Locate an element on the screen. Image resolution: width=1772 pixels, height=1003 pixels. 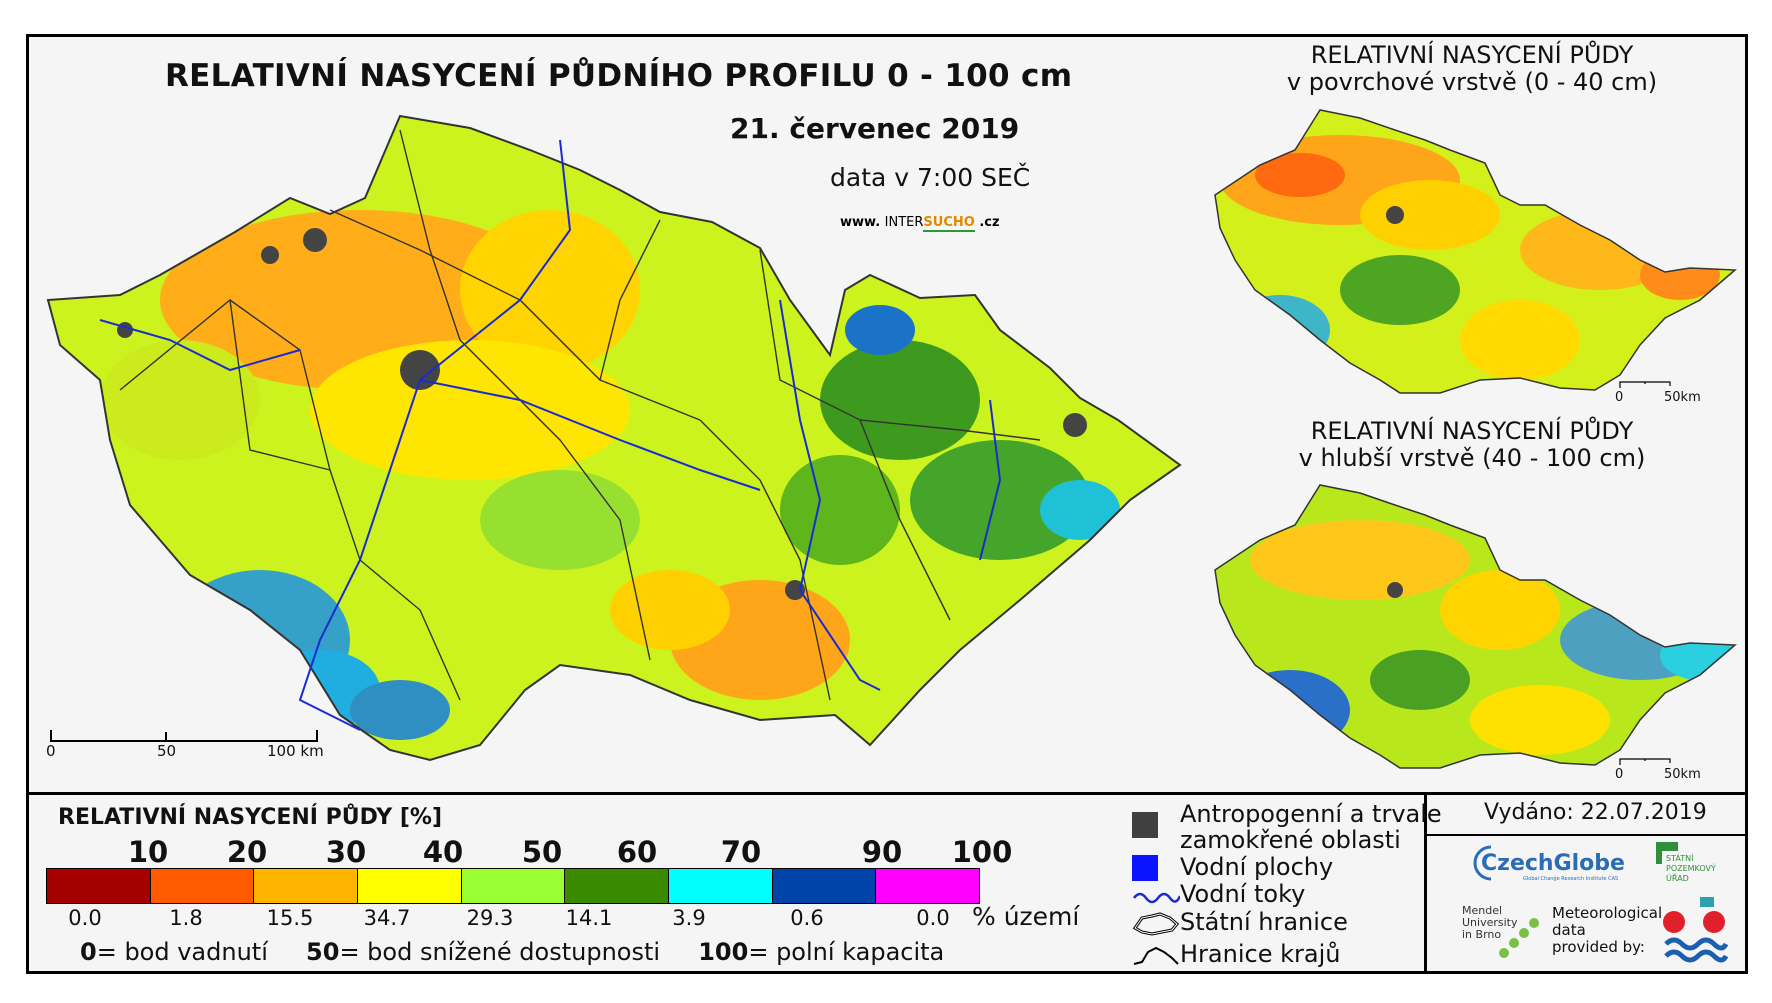
area-percent-8: 0.0 is located at coordinates (933, 918).